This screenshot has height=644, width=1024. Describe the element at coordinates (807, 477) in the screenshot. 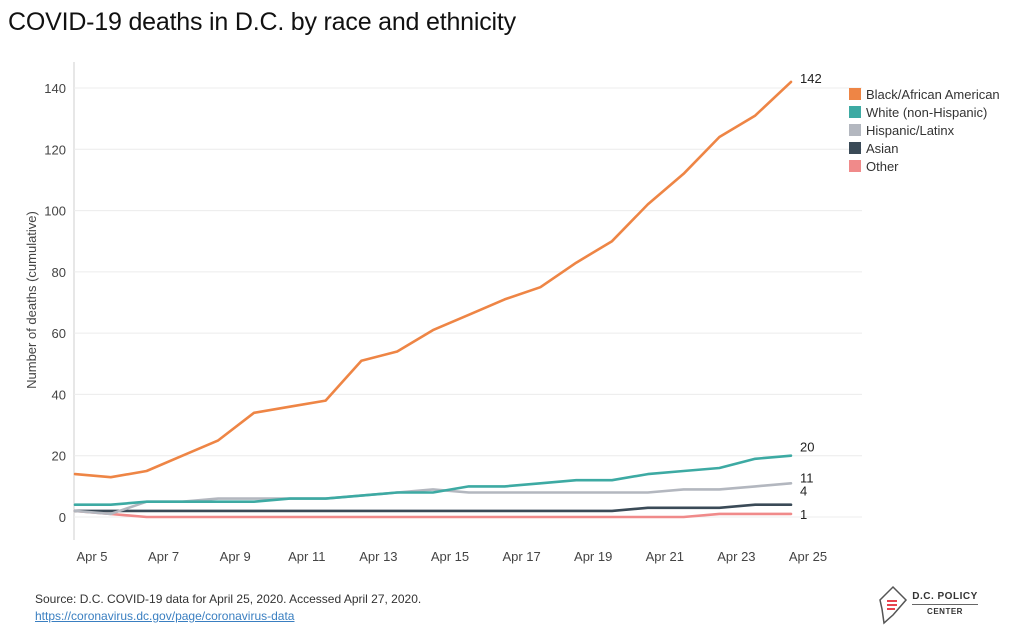

I see `end-value-label: 11` at that location.